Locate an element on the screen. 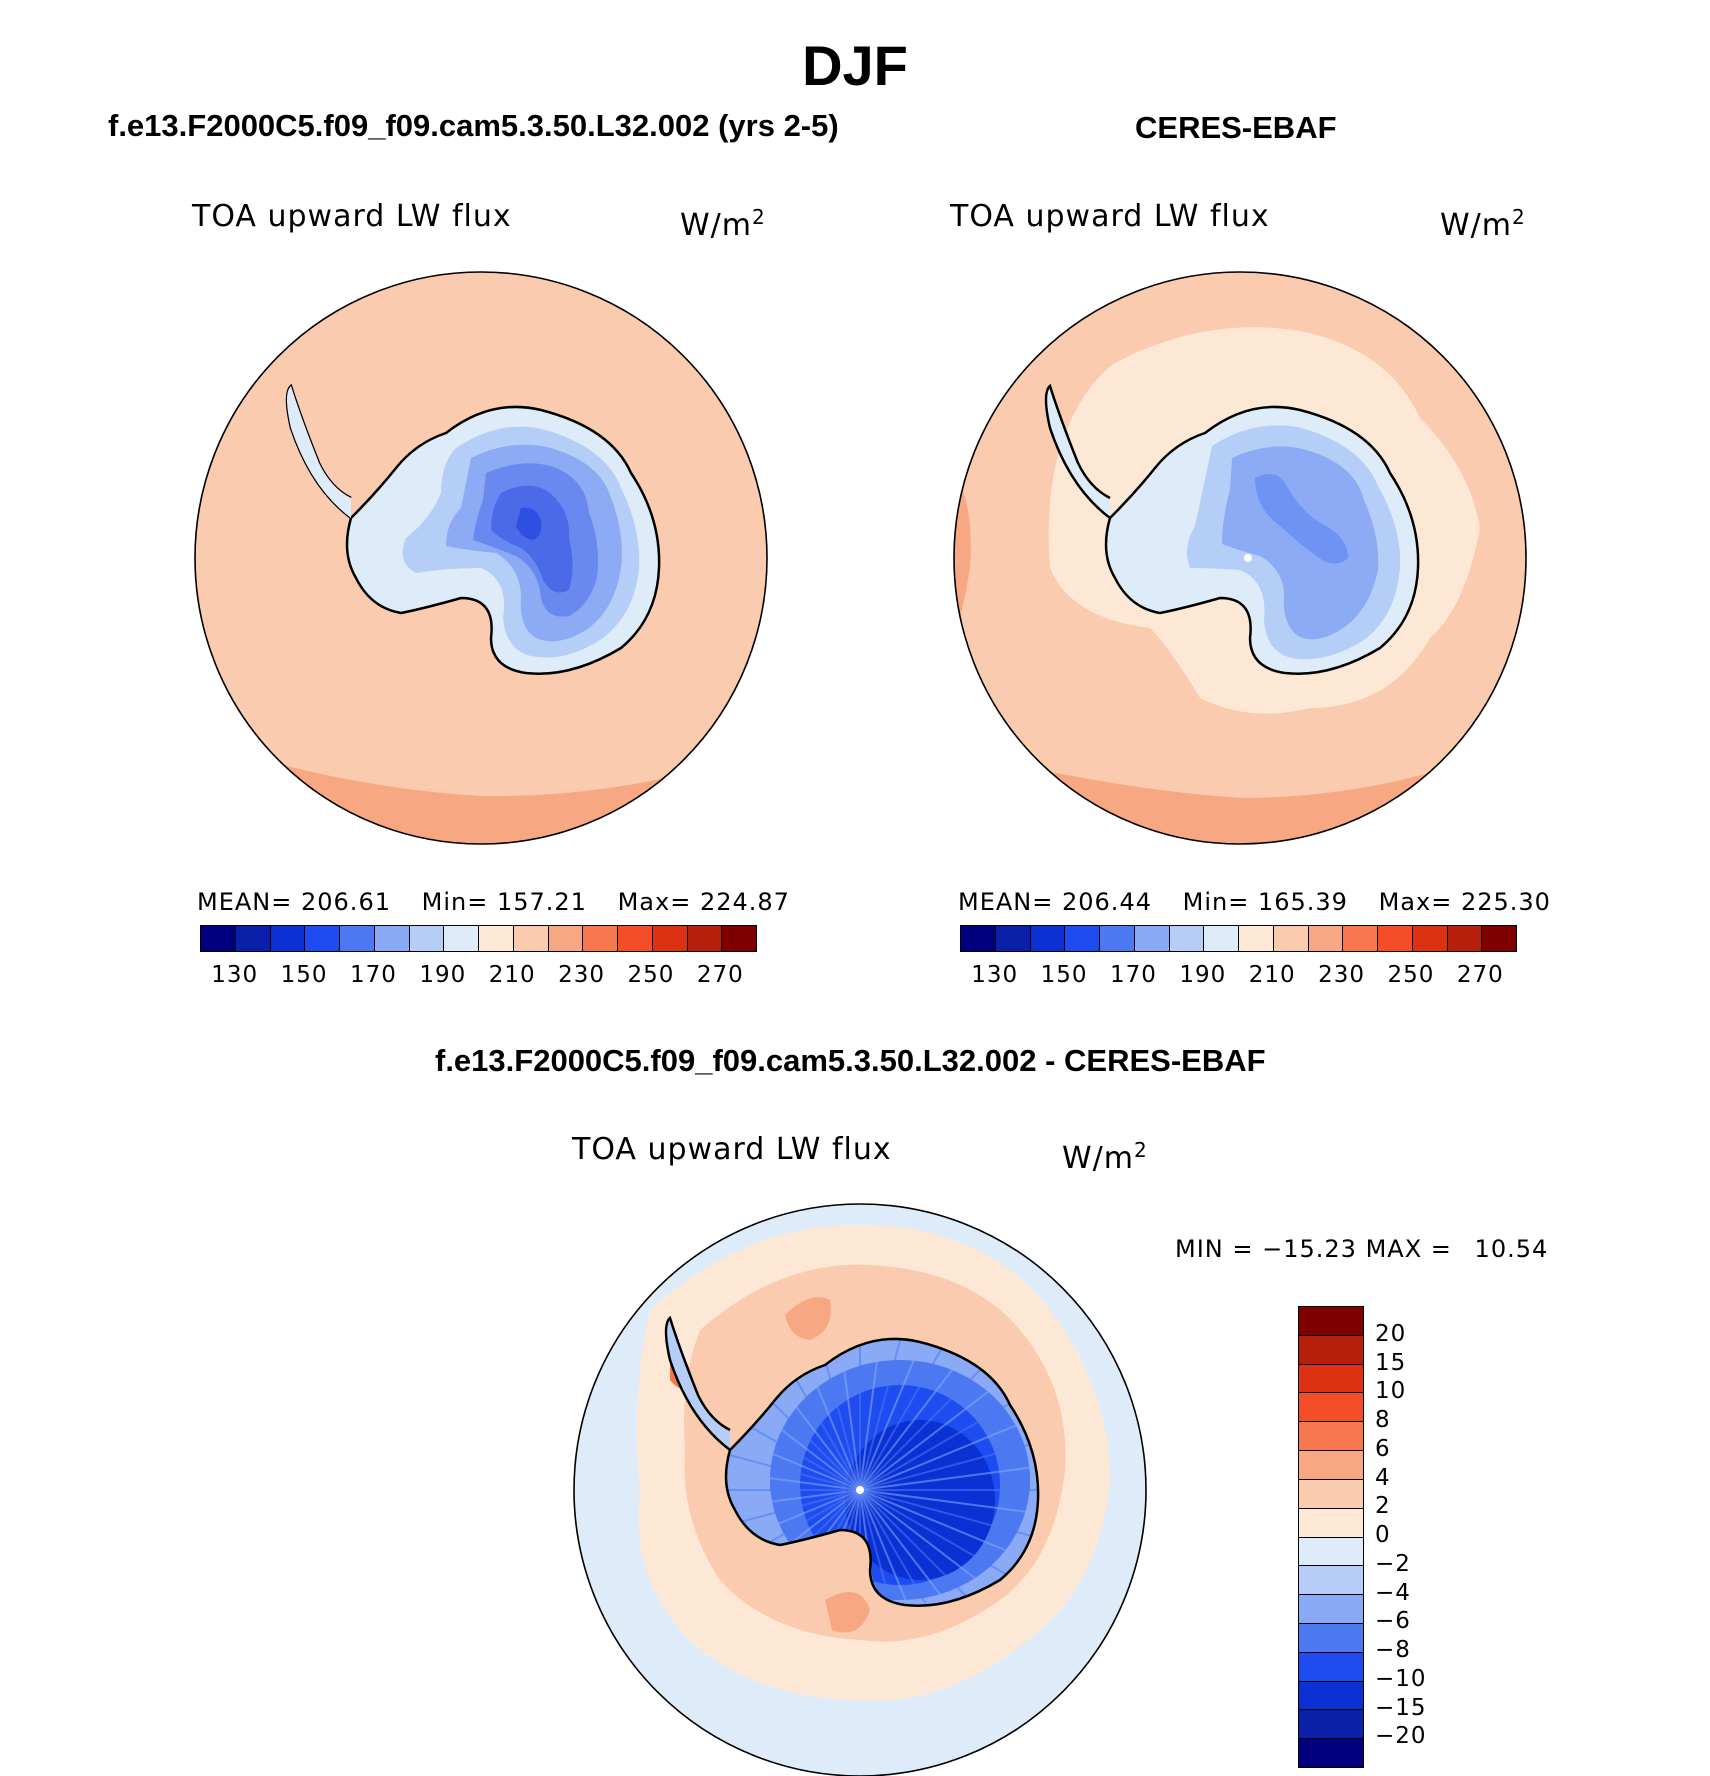  colorbar-model-tick-label: 170 is located at coordinates (373, 975).